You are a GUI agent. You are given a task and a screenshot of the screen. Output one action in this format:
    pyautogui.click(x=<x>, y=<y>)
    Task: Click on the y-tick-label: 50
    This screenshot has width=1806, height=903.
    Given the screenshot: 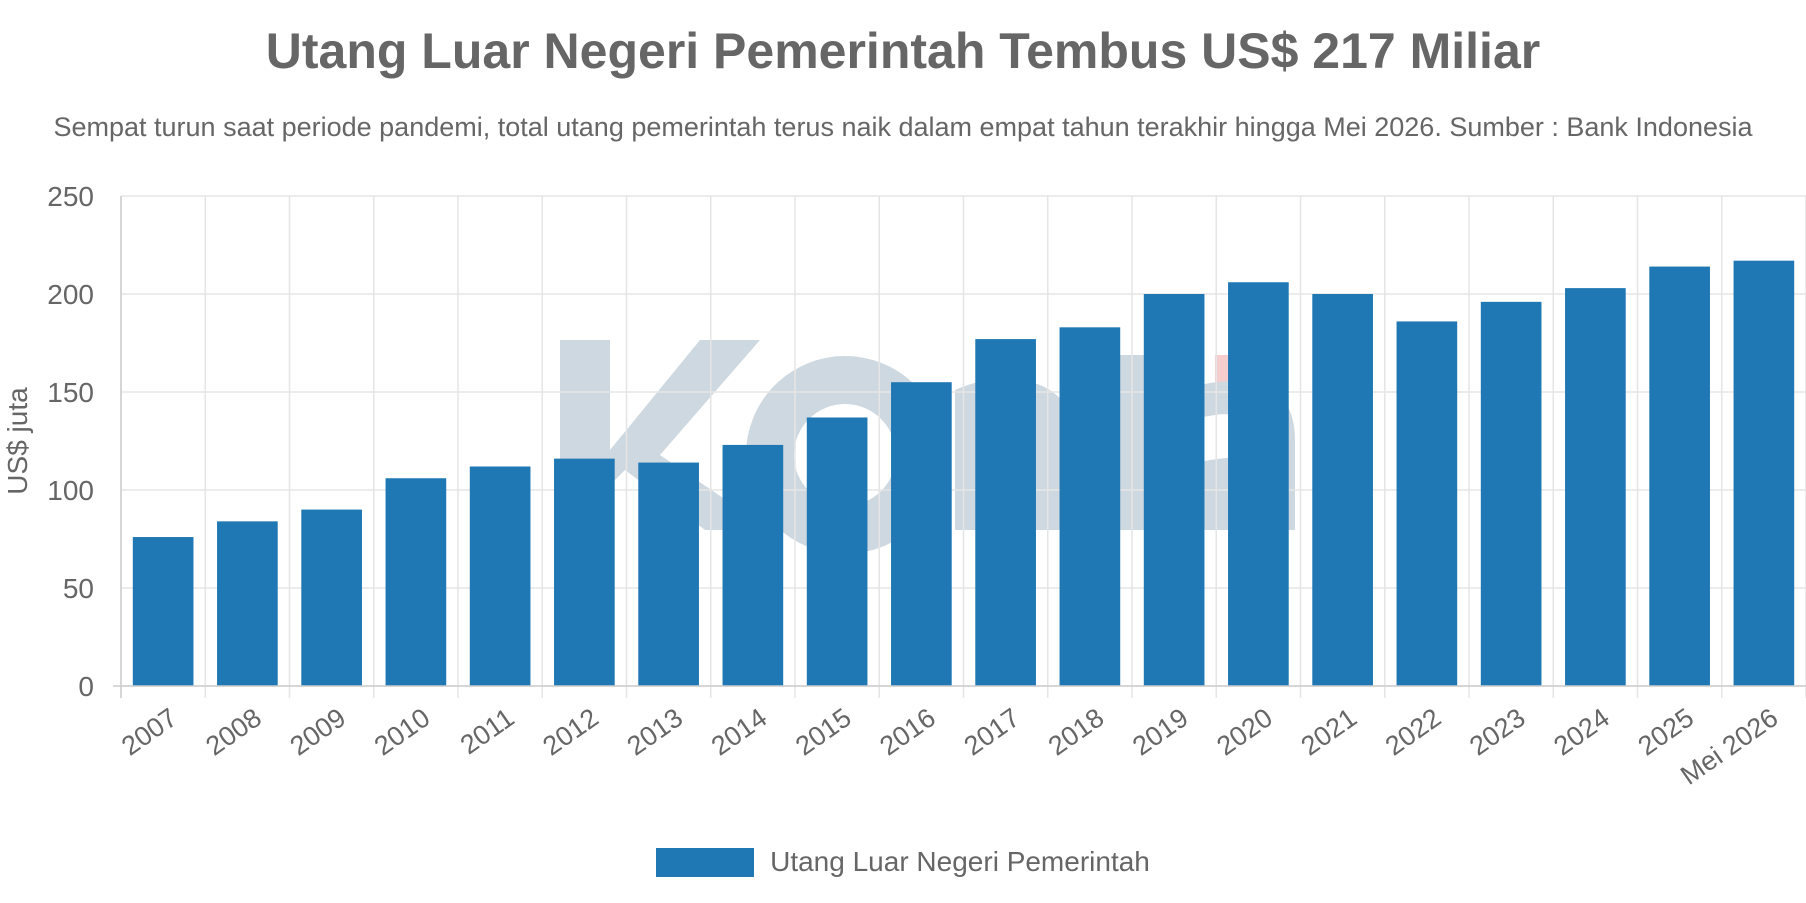 What is the action you would take?
    pyautogui.click(x=78, y=588)
    